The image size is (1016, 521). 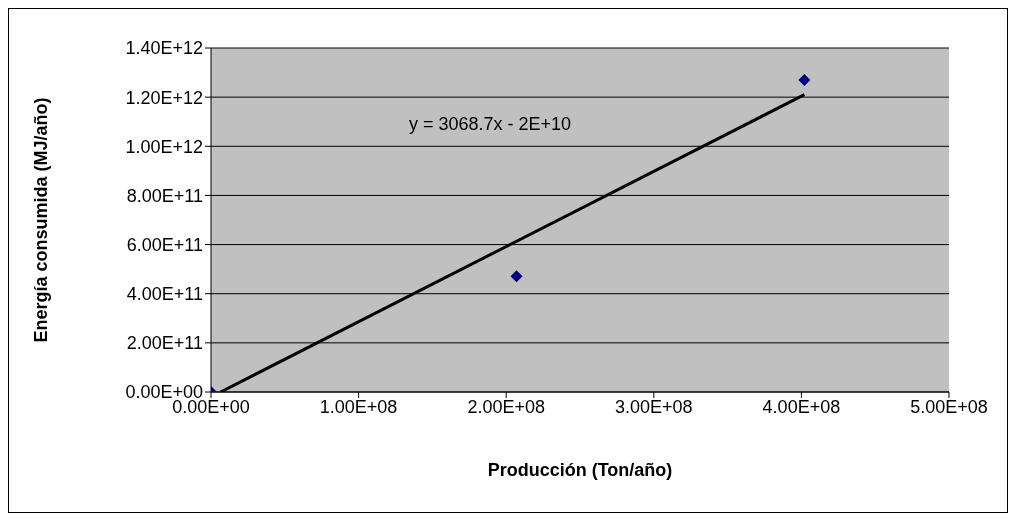 What do you see at coordinates (164, 97) in the screenshot?
I see `y-tick-label: 1.20E+12` at bounding box center [164, 97].